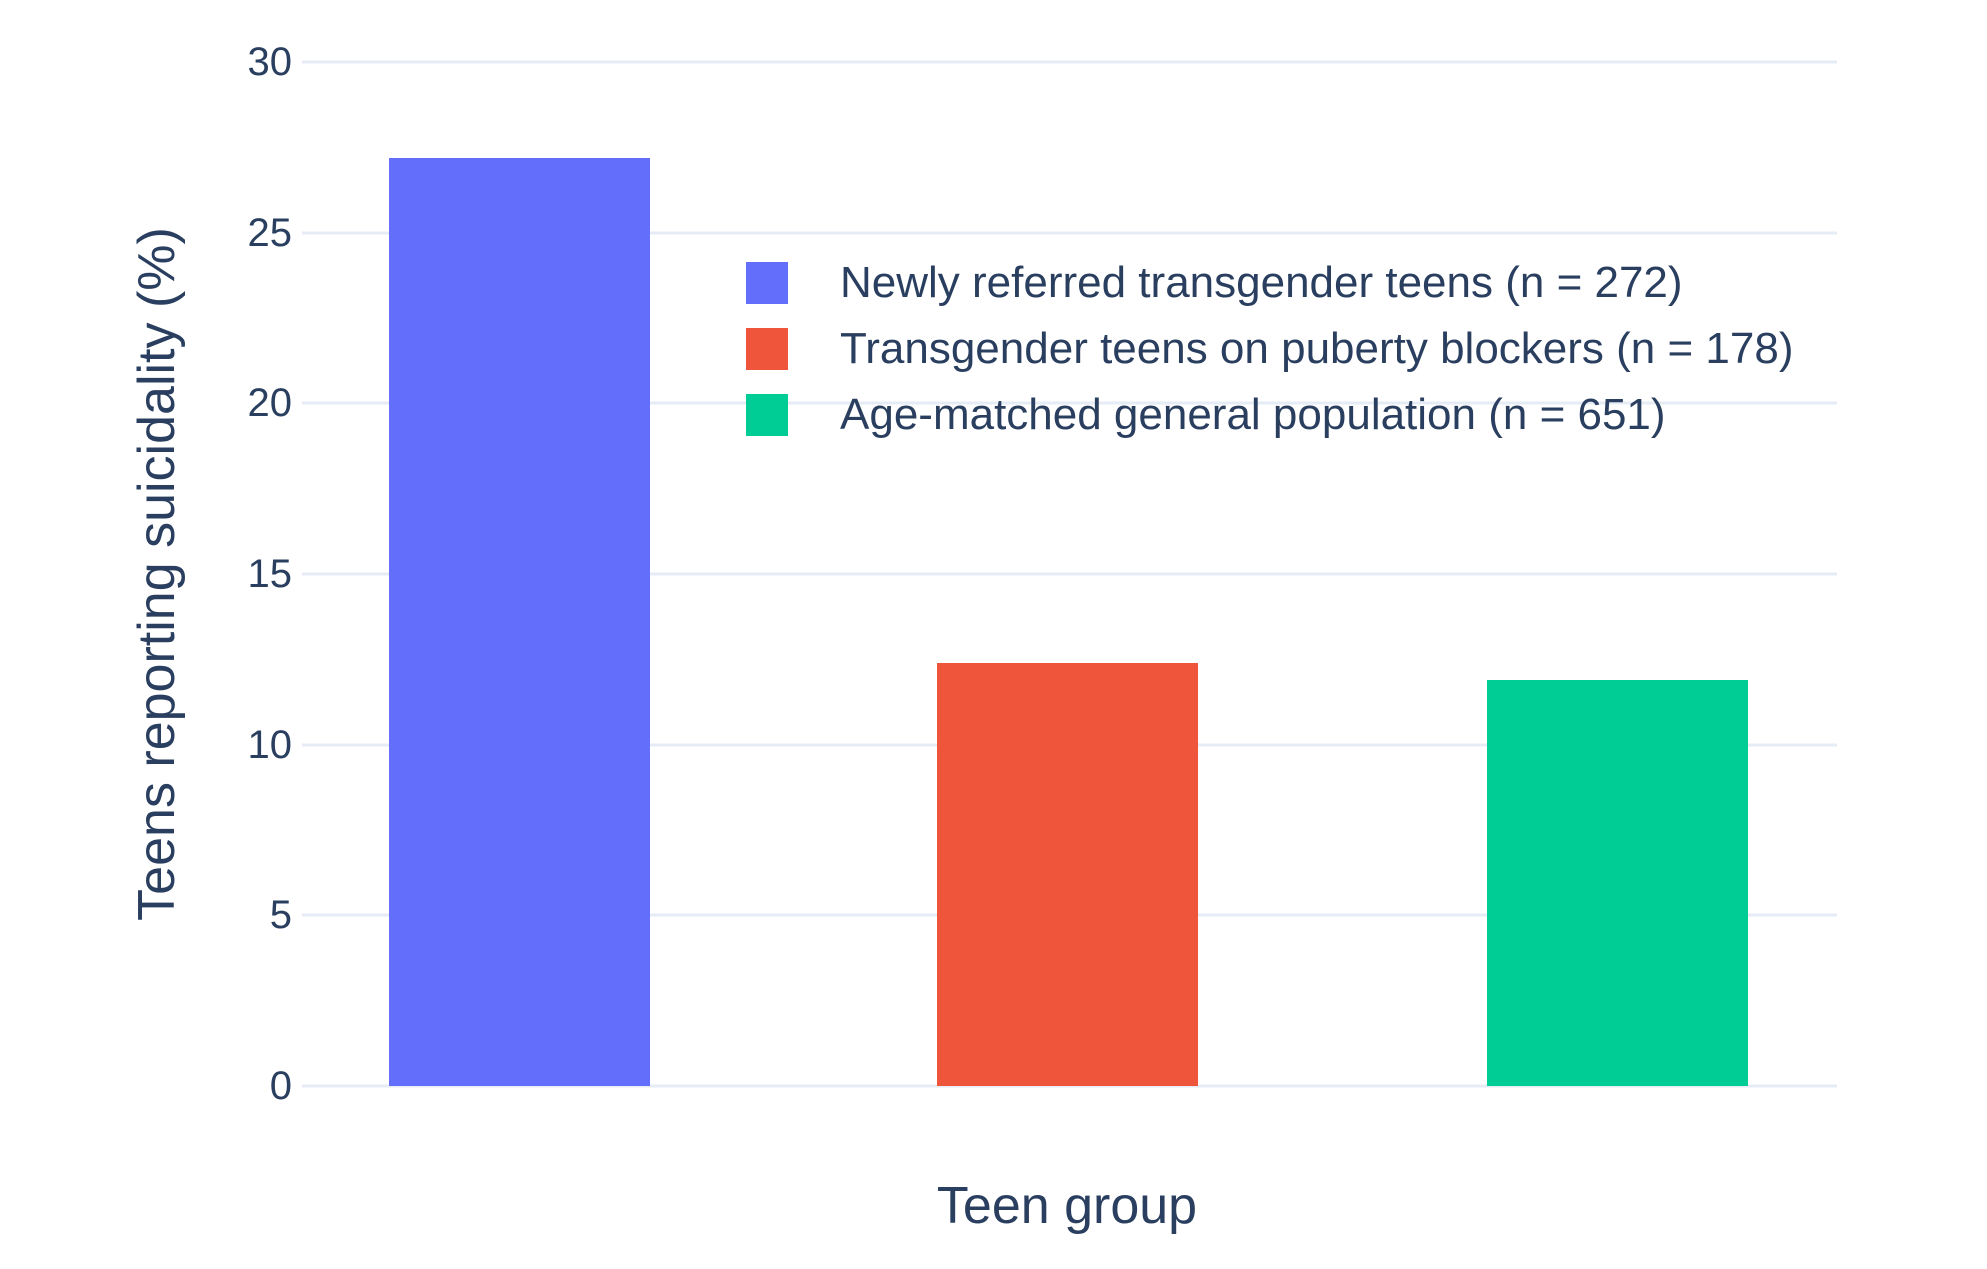 This screenshot has width=1987, height=1269. What do you see at coordinates (270, 232) in the screenshot?
I see `y-tick-label: 25` at bounding box center [270, 232].